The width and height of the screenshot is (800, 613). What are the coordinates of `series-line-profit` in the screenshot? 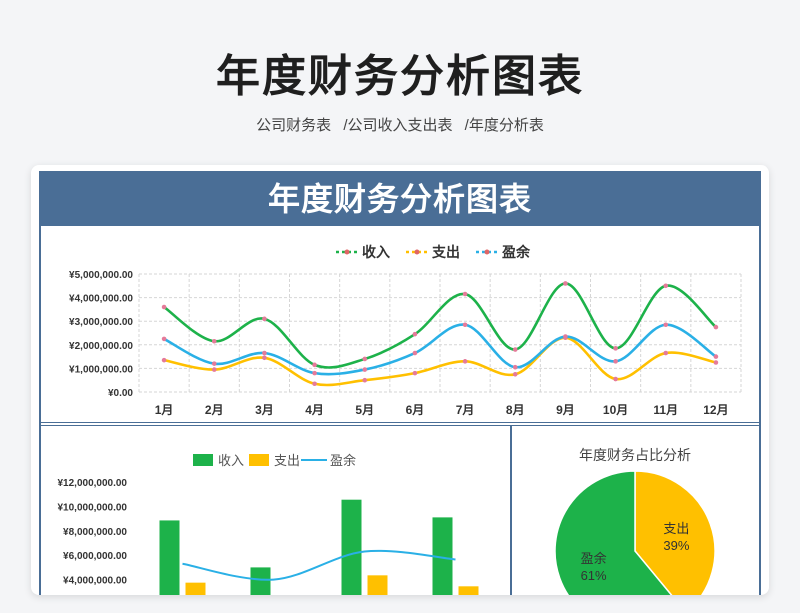 It's located at (319, 565).